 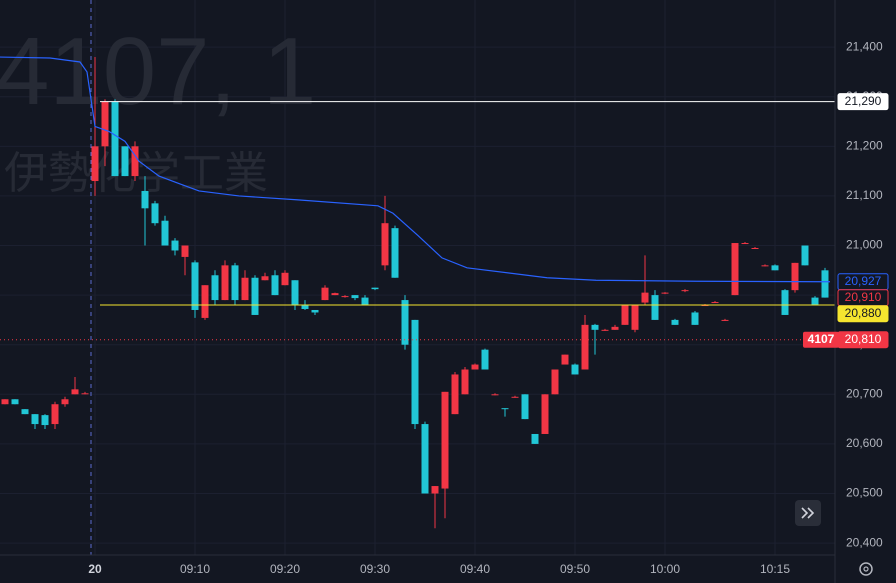 I want to click on price-tag: 21,290, so click(x=863, y=101).